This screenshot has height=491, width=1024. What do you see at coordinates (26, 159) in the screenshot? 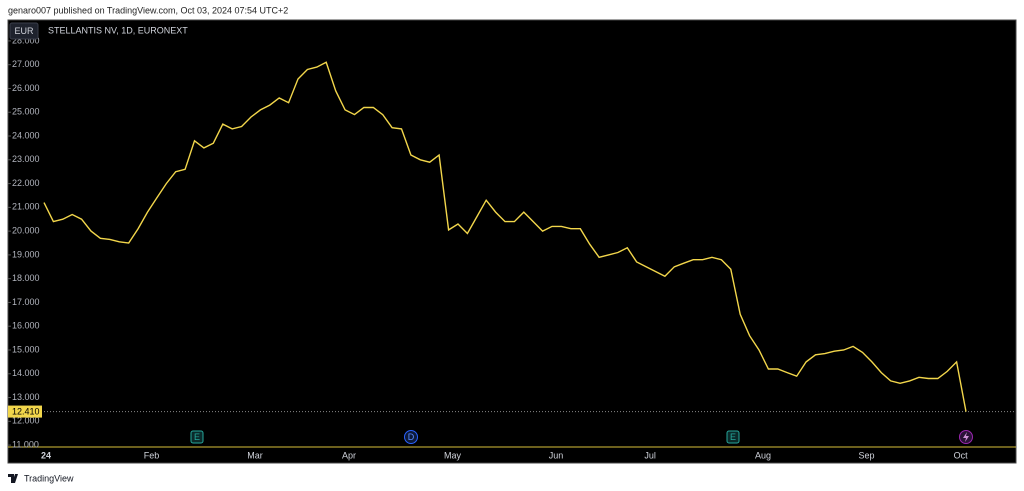
I see `y-tick-label: 23.000` at bounding box center [26, 159].